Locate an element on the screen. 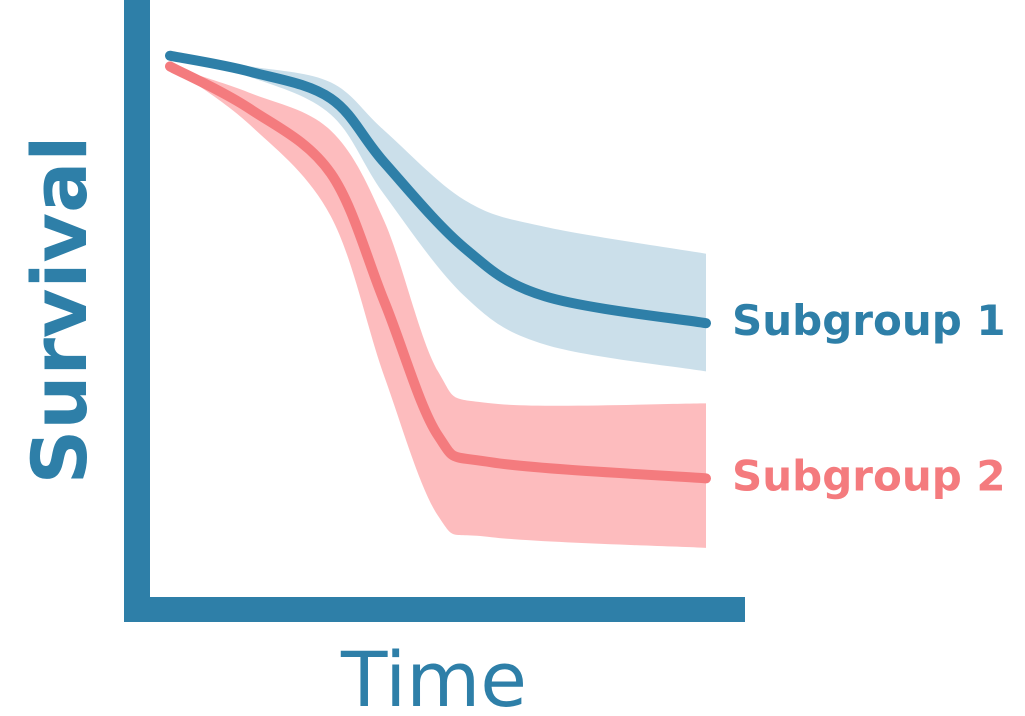  y-axis-label: Survival is located at coordinates (59, 310).